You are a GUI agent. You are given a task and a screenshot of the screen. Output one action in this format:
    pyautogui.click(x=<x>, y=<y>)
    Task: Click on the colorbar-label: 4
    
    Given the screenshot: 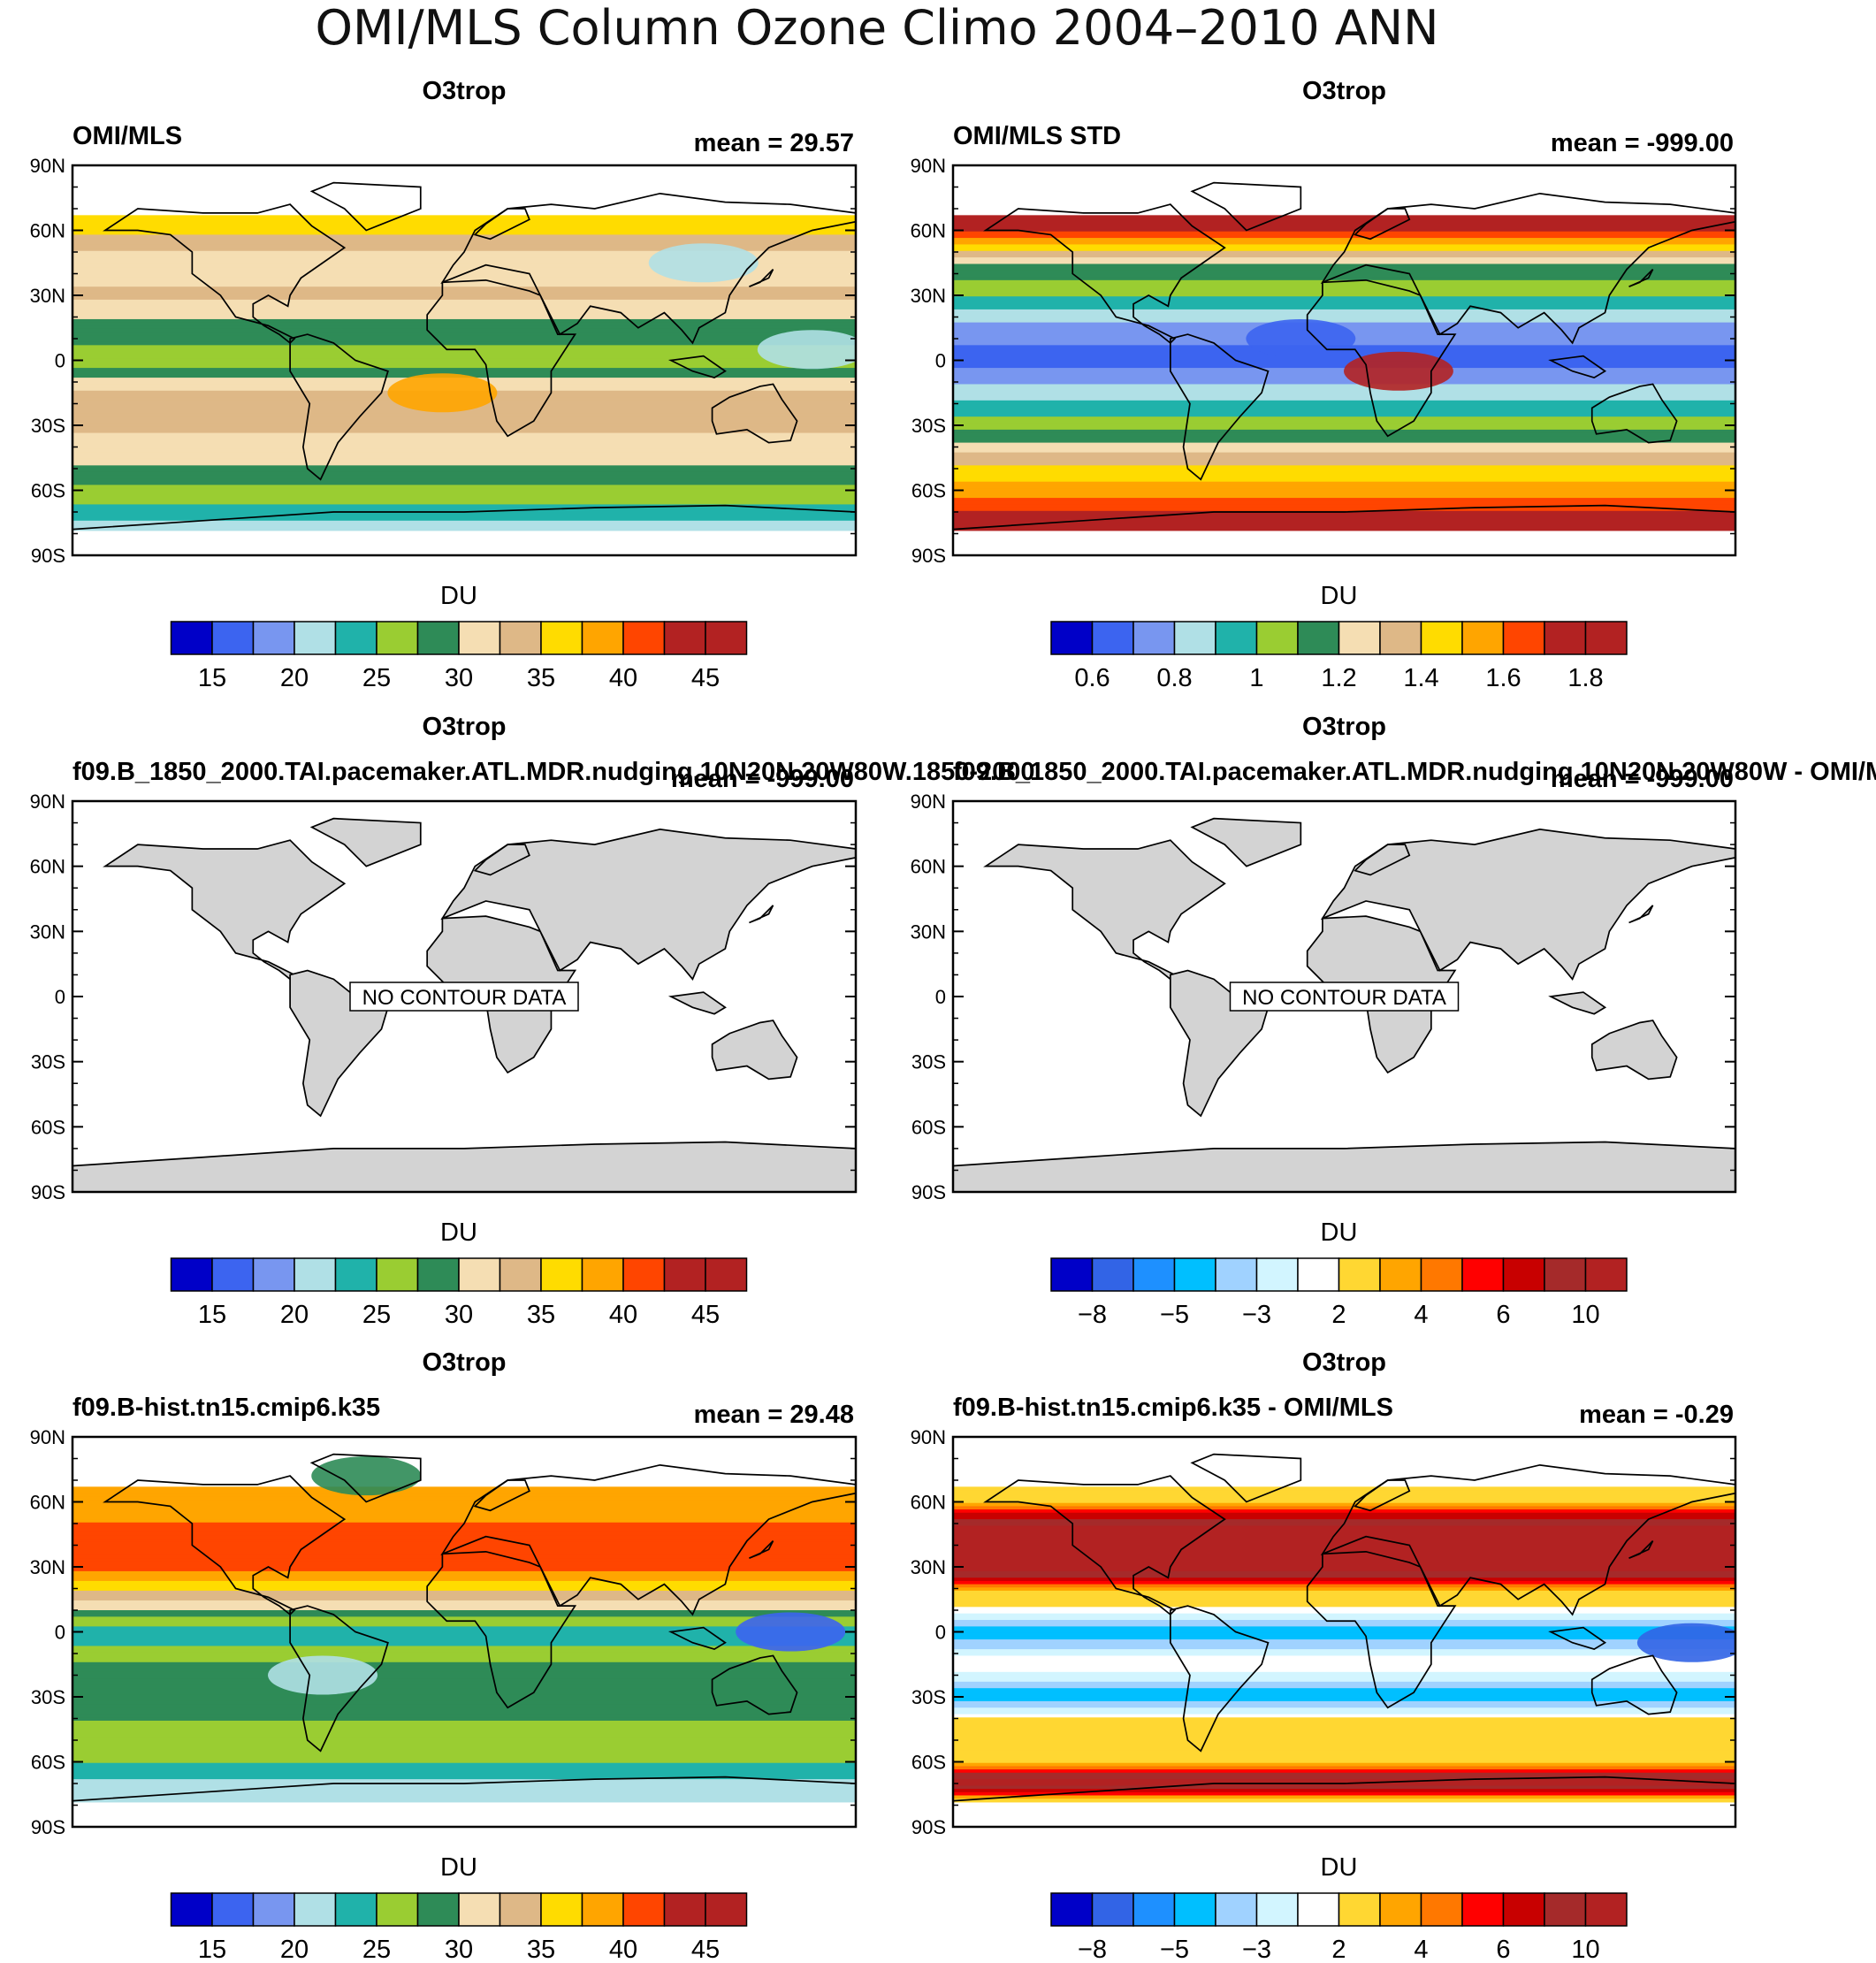 What is the action you would take?
    pyautogui.click(x=1421, y=1315)
    